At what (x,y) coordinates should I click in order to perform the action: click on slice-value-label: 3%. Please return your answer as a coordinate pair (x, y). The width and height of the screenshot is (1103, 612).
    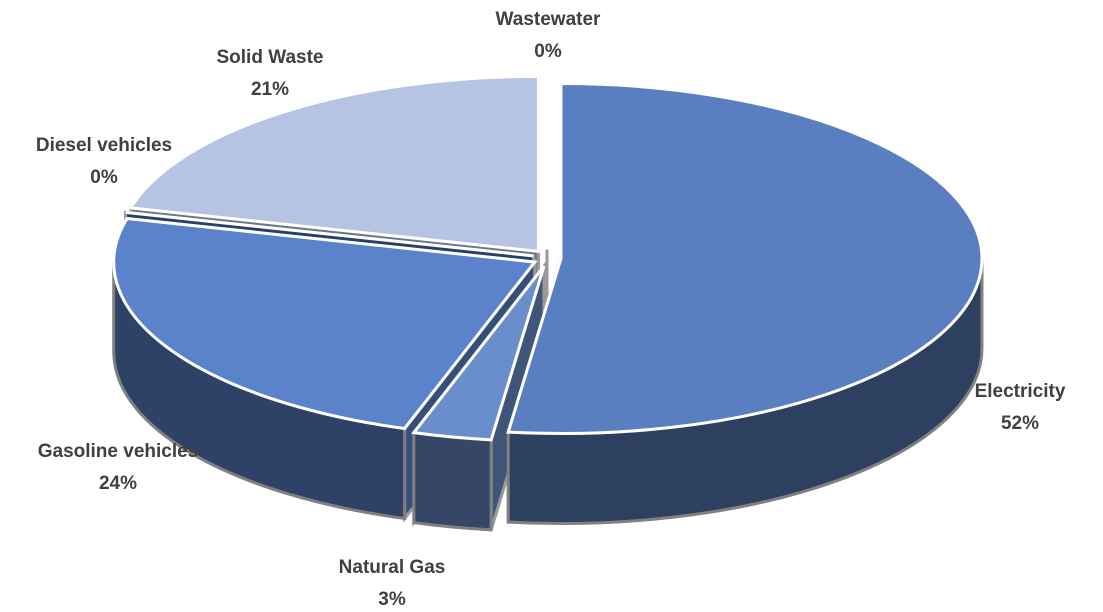
    Looking at the image, I should click on (392, 599).